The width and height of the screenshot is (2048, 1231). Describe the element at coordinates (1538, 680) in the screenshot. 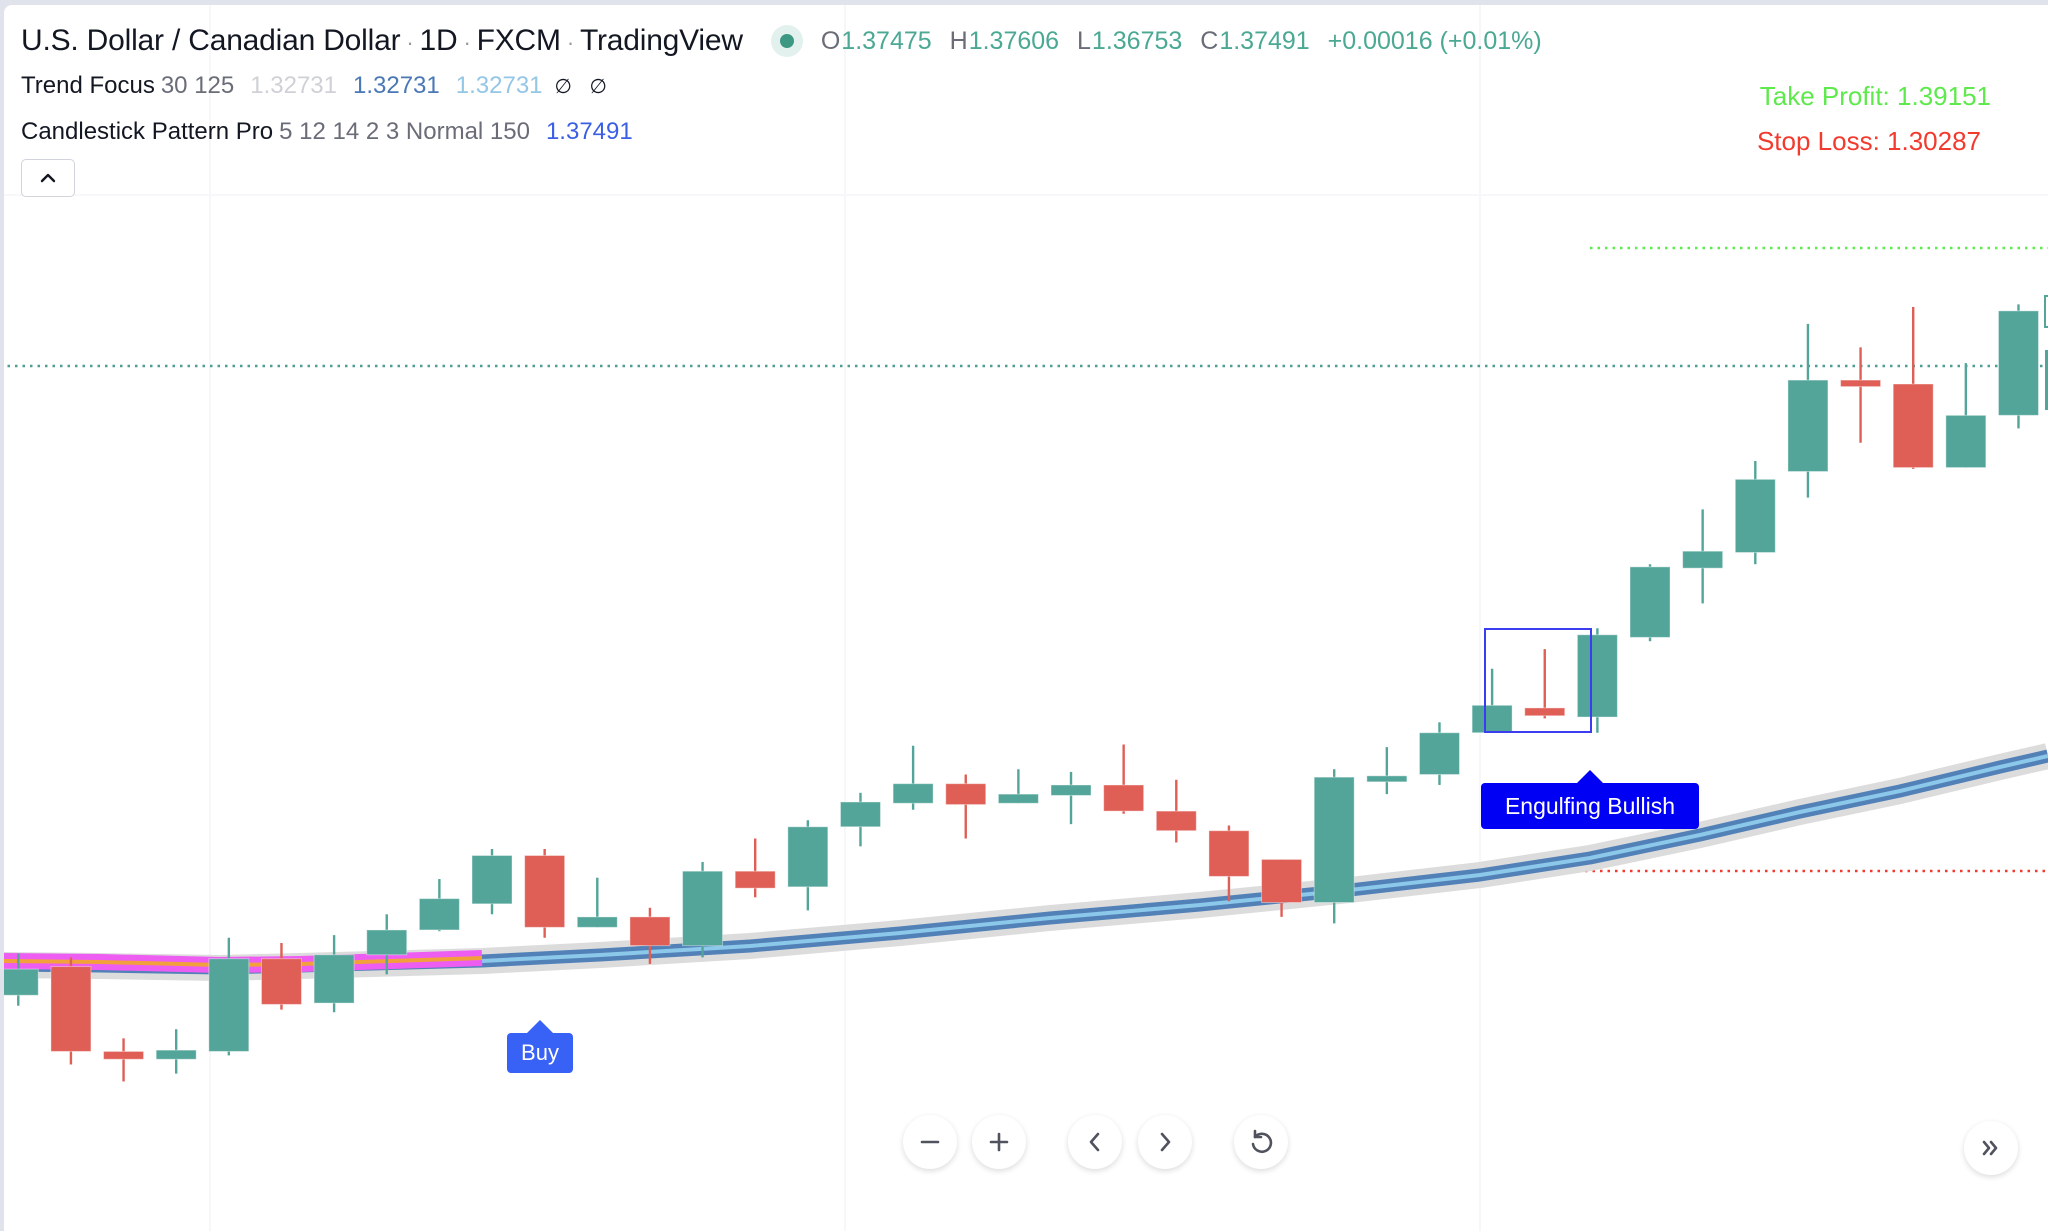

I see `pattern-highlight-box` at that location.